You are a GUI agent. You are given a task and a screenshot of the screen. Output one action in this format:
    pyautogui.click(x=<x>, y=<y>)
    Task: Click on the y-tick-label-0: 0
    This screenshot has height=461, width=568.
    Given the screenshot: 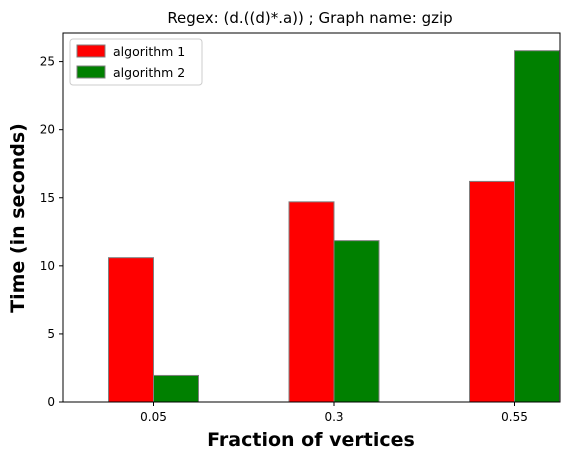 What is the action you would take?
    pyautogui.click(x=51, y=402)
    